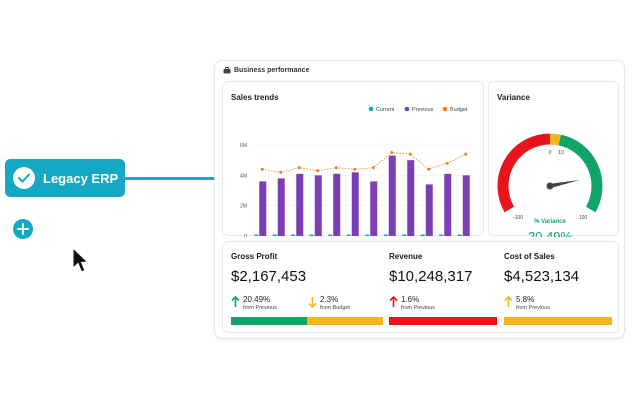  What do you see at coordinates (423, 110) in the screenshot?
I see `legend-label-previous: Previous` at bounding box center [423, 110].